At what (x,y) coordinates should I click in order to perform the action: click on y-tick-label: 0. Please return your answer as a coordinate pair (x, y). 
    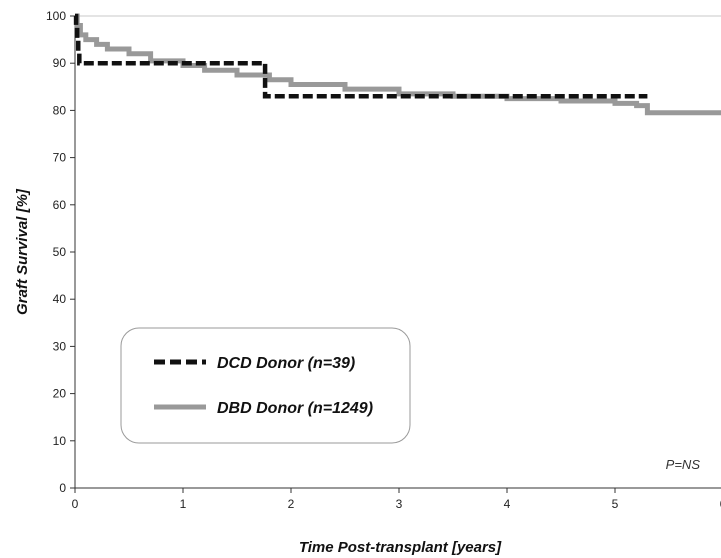
    Looking at the image, I should click on (62, 488).